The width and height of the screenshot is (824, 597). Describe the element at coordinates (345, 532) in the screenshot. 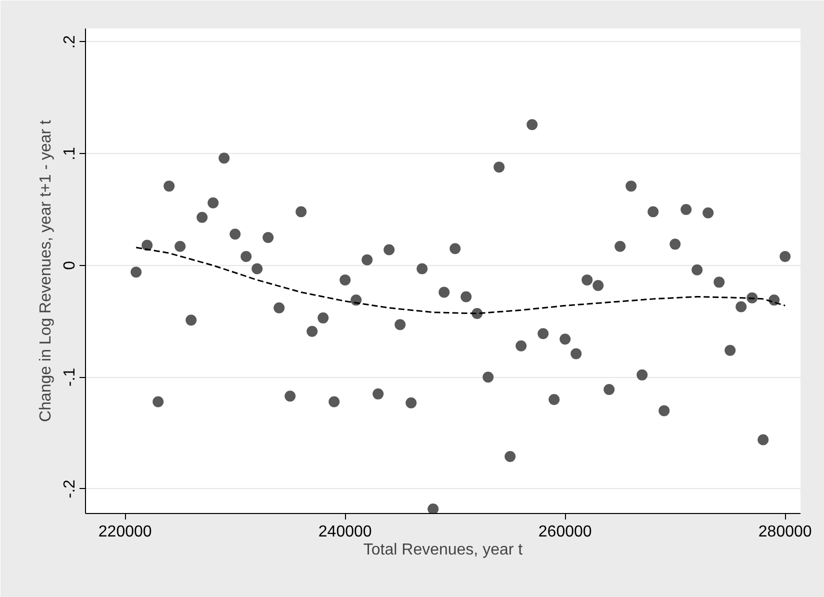

I see `x-tick-label: 240000` at that location.